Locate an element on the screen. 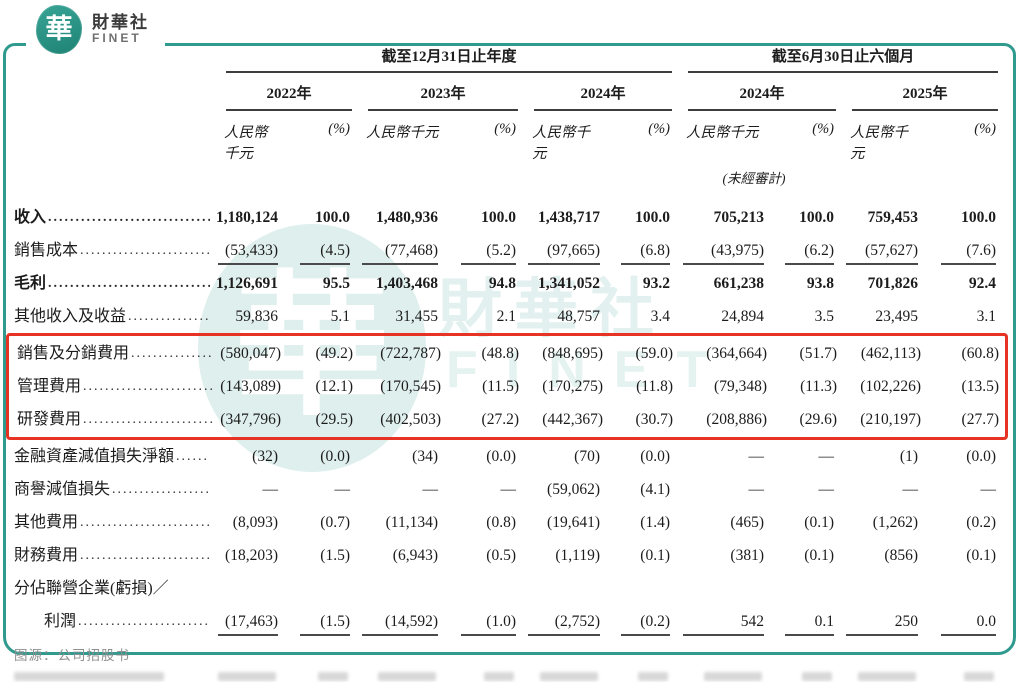 The height and width of the screenshot is (682, 1024). finet-logo: 華 財華社 FINET is located at coordinates (95, 29).